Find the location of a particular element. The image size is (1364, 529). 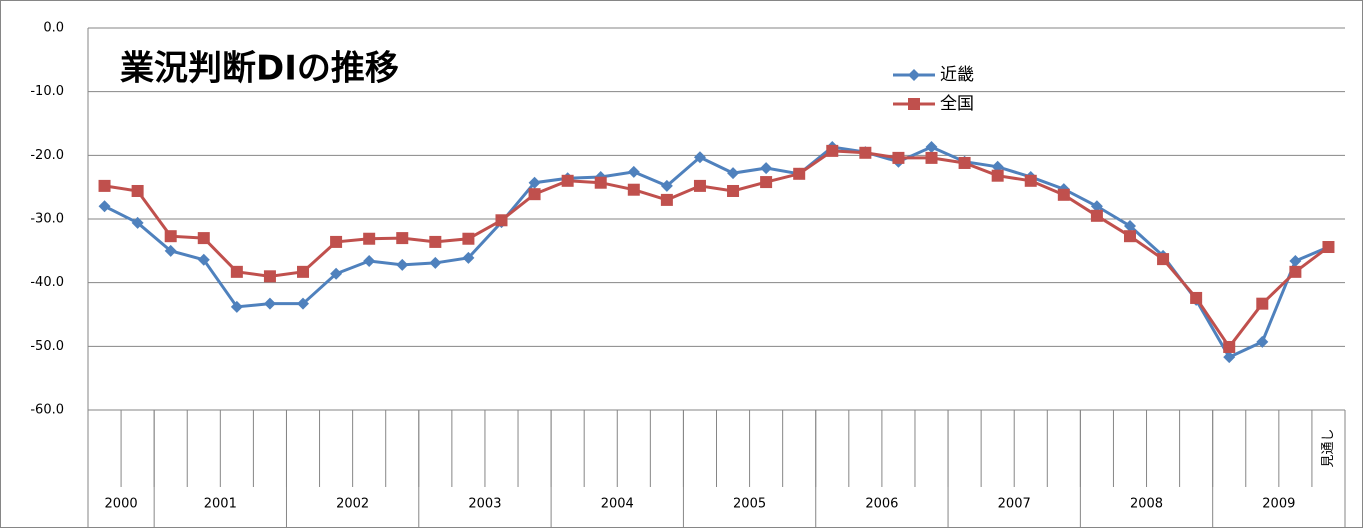

y-tick-label: -10.0 is located at coordinates (47, 91).